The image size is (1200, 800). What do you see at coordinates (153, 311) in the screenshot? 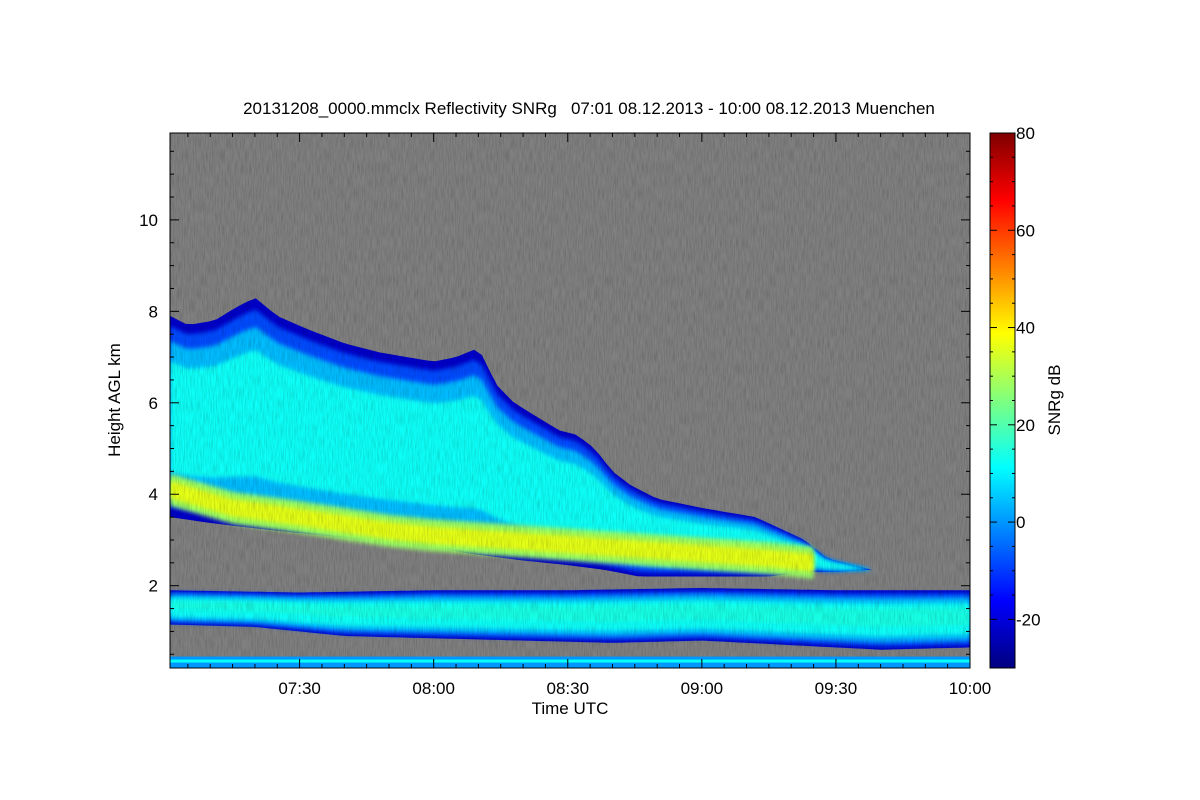
I see `y-tick-label: 8` at bounding box center [153, 311].